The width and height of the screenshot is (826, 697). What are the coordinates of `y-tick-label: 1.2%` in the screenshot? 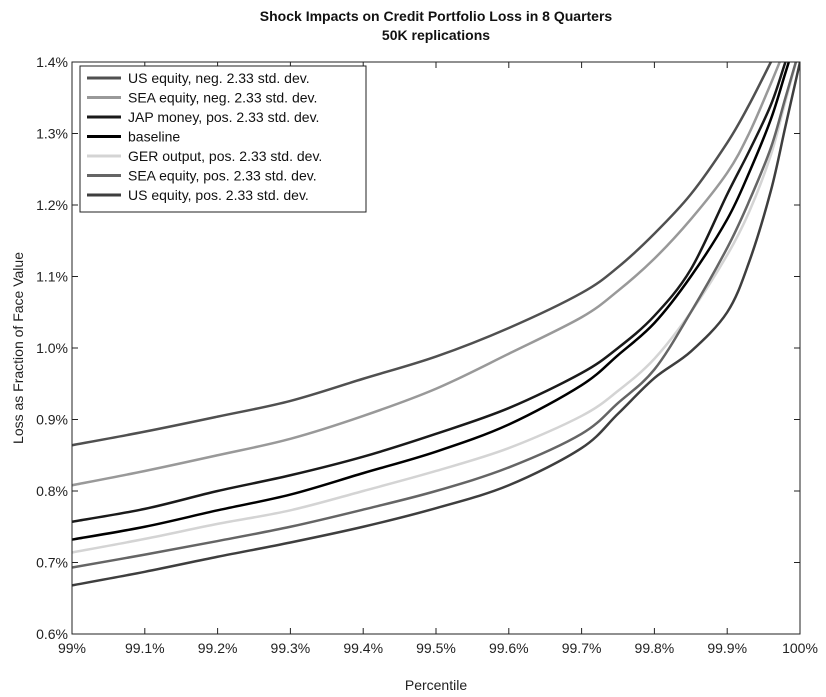 It's located at (52, 205).